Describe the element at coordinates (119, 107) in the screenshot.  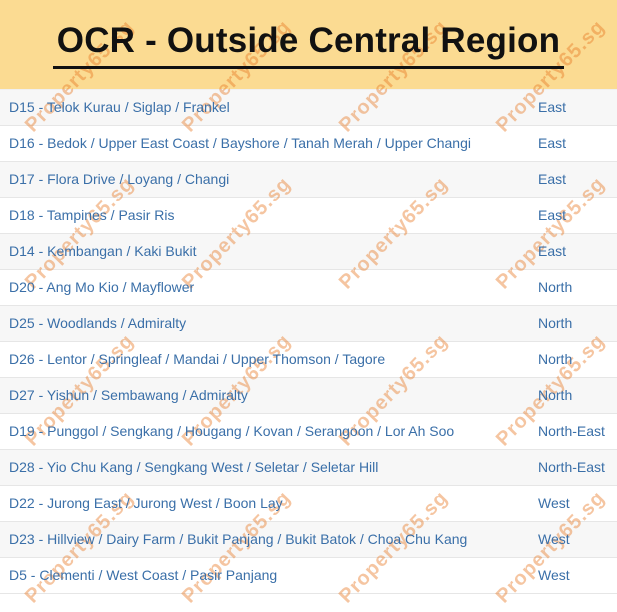
I see `district-link: D15 - Telok Kurau / Siglap / Frankel` at that location.